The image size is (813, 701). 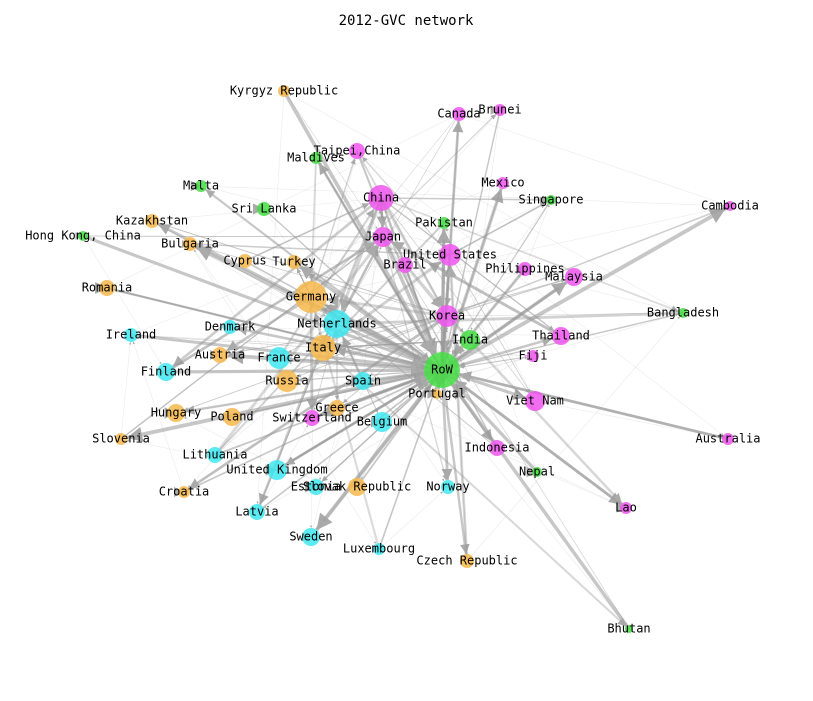 What do you see at coordinates (293, 262) in the screenshot?
I see `node-label: Turkey` at bounding box center [293, 262].